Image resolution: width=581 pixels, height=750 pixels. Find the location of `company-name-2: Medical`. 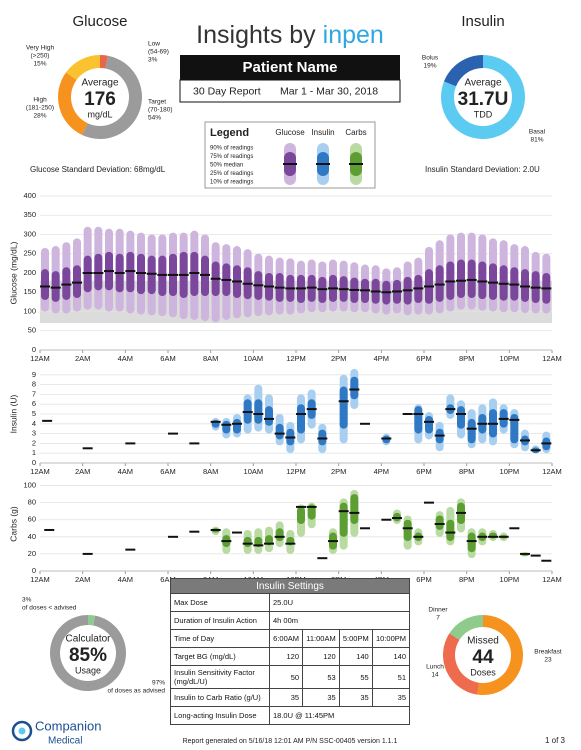

company-name-2: Medical is located at coordinates (65, 741).